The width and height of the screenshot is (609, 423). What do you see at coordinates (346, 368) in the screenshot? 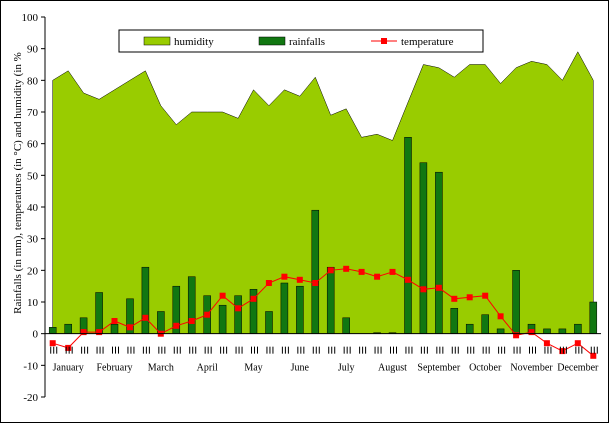
I see `month-label: July` at bounding box center [346, 368].